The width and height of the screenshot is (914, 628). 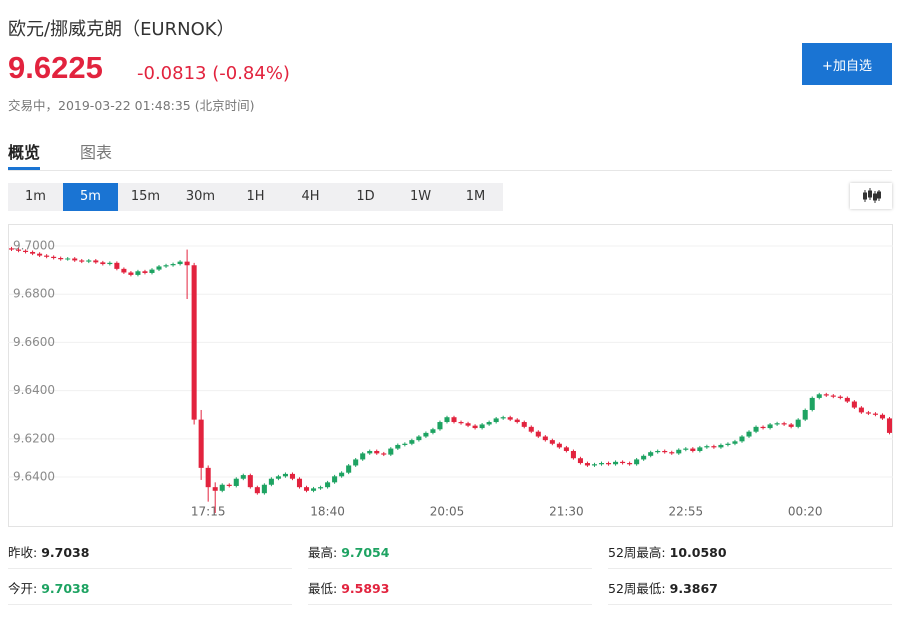 What do you see at coordinates (667, 551) in the screenshot?
I see `stat: 52周最高: 10.0580` at bounding box center [667, 551].